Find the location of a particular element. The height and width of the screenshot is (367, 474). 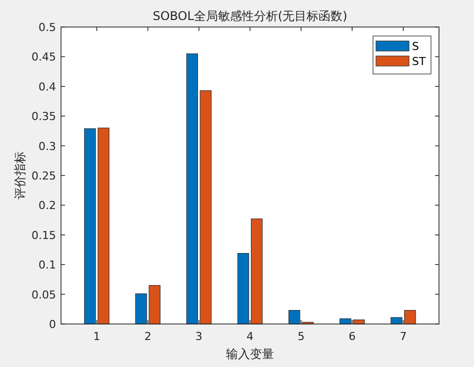

y-tick-label: 0.05 is located at coordinates (44, 295).